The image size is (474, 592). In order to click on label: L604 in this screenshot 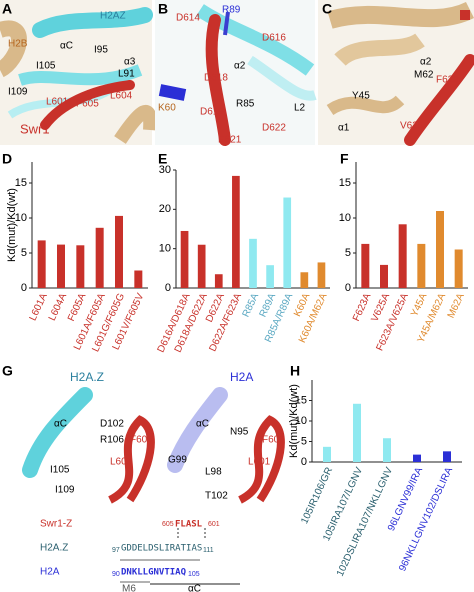, I will do `click(121, 96)`.